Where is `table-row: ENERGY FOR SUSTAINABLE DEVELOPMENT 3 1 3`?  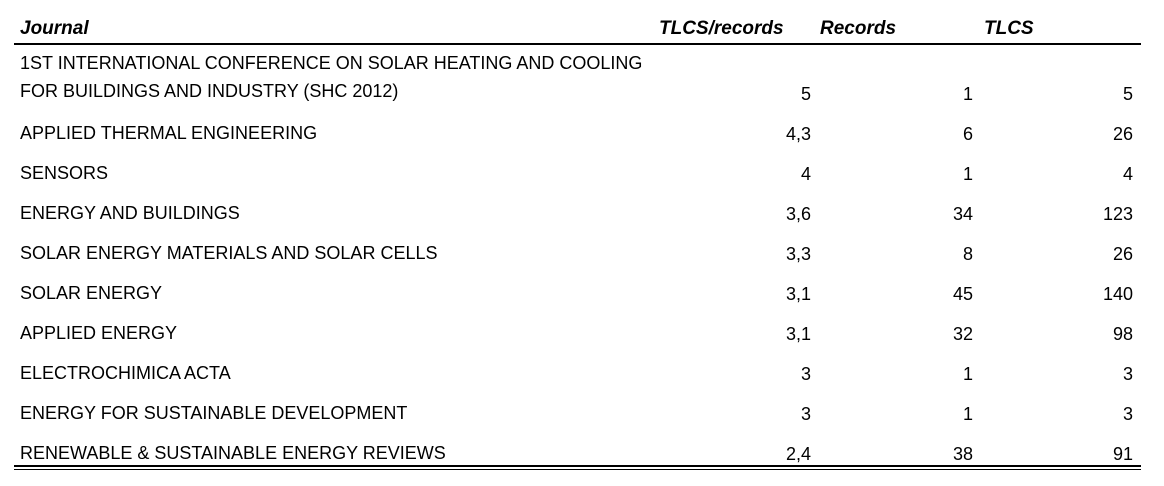
table-row: ENERGY FOR SUSTAINABLE DEVELOPMENT 3 1 3 is located at coordinates (577, 412).